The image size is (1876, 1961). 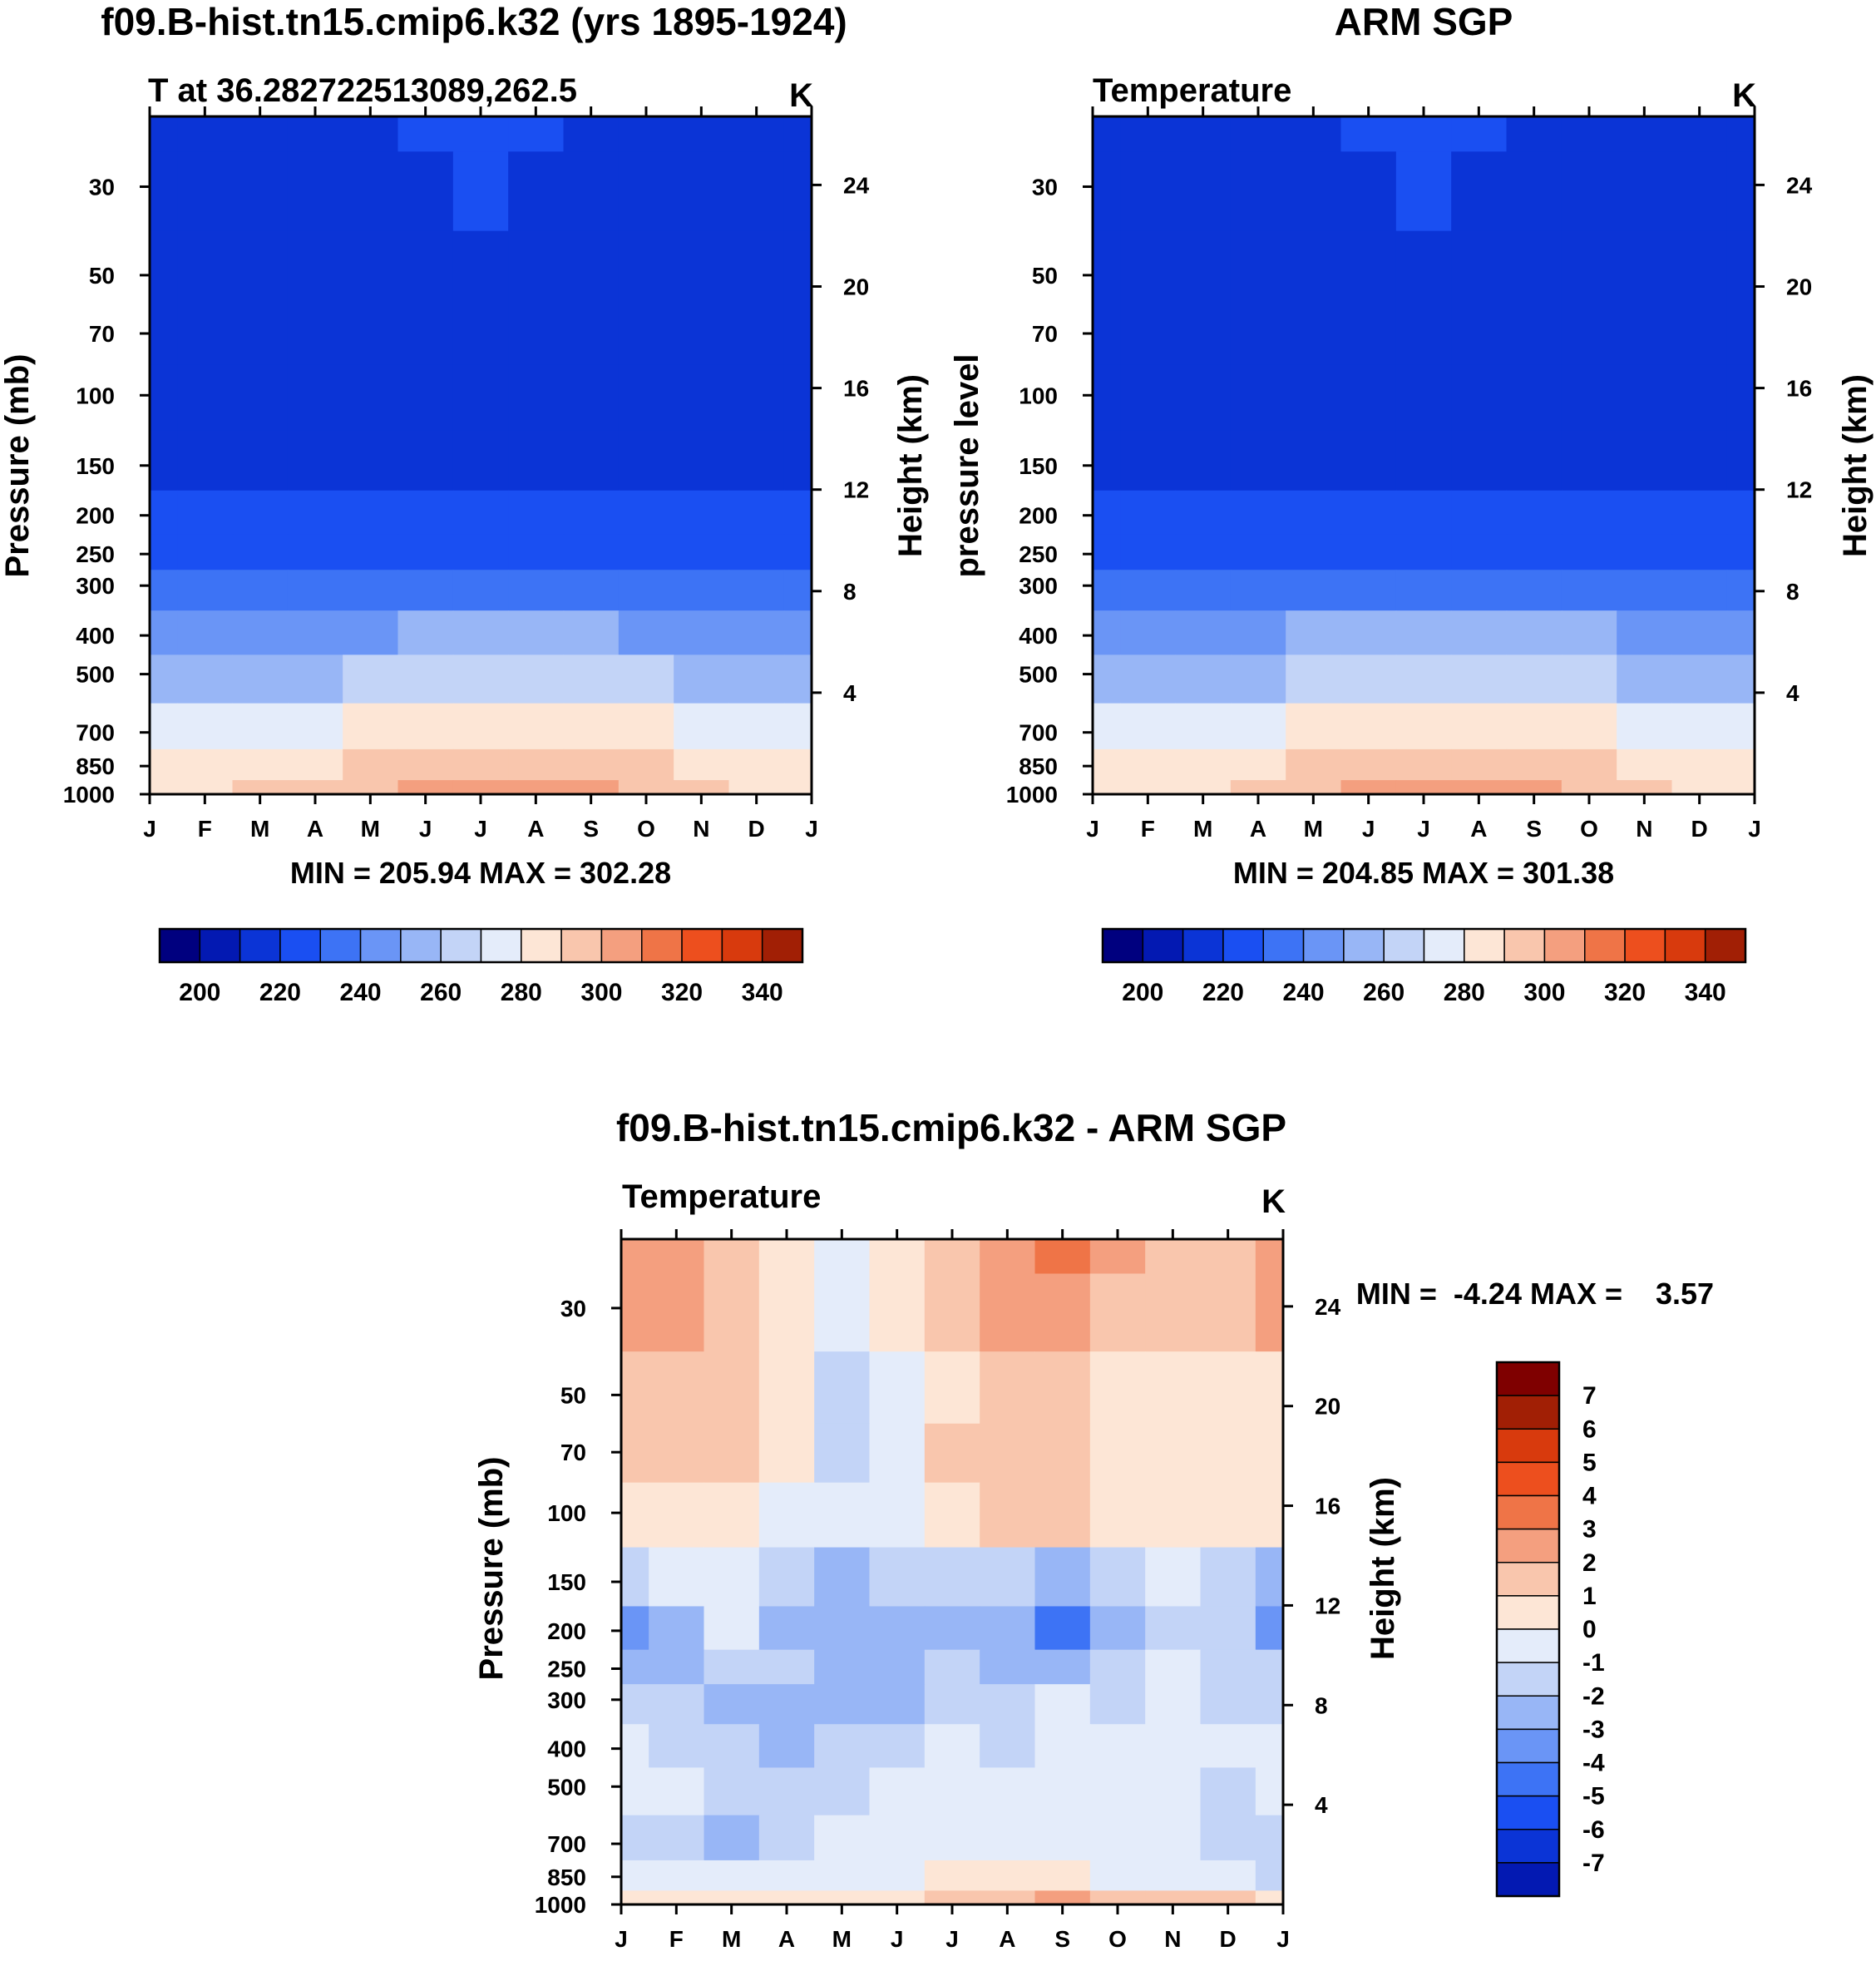 What do you see at coordinates (1062, 1628) in the screenshot?
I see `cell-p200-m8` at bounding box center [1062, 1628].